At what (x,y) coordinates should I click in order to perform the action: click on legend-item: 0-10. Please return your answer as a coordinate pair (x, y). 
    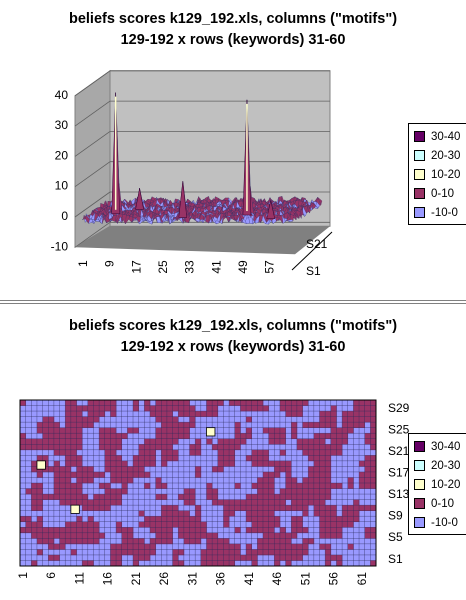
    Looking at the image, I should click on (439, 503).